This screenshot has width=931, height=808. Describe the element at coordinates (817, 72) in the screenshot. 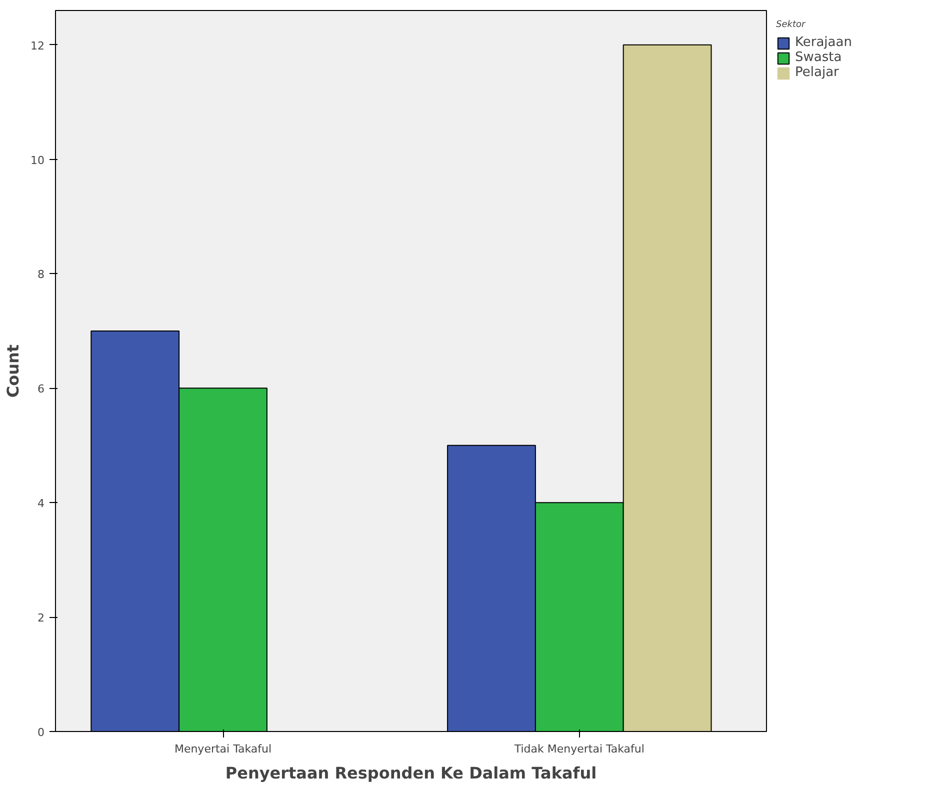

I see `legend-label: Pelajar` at that location.